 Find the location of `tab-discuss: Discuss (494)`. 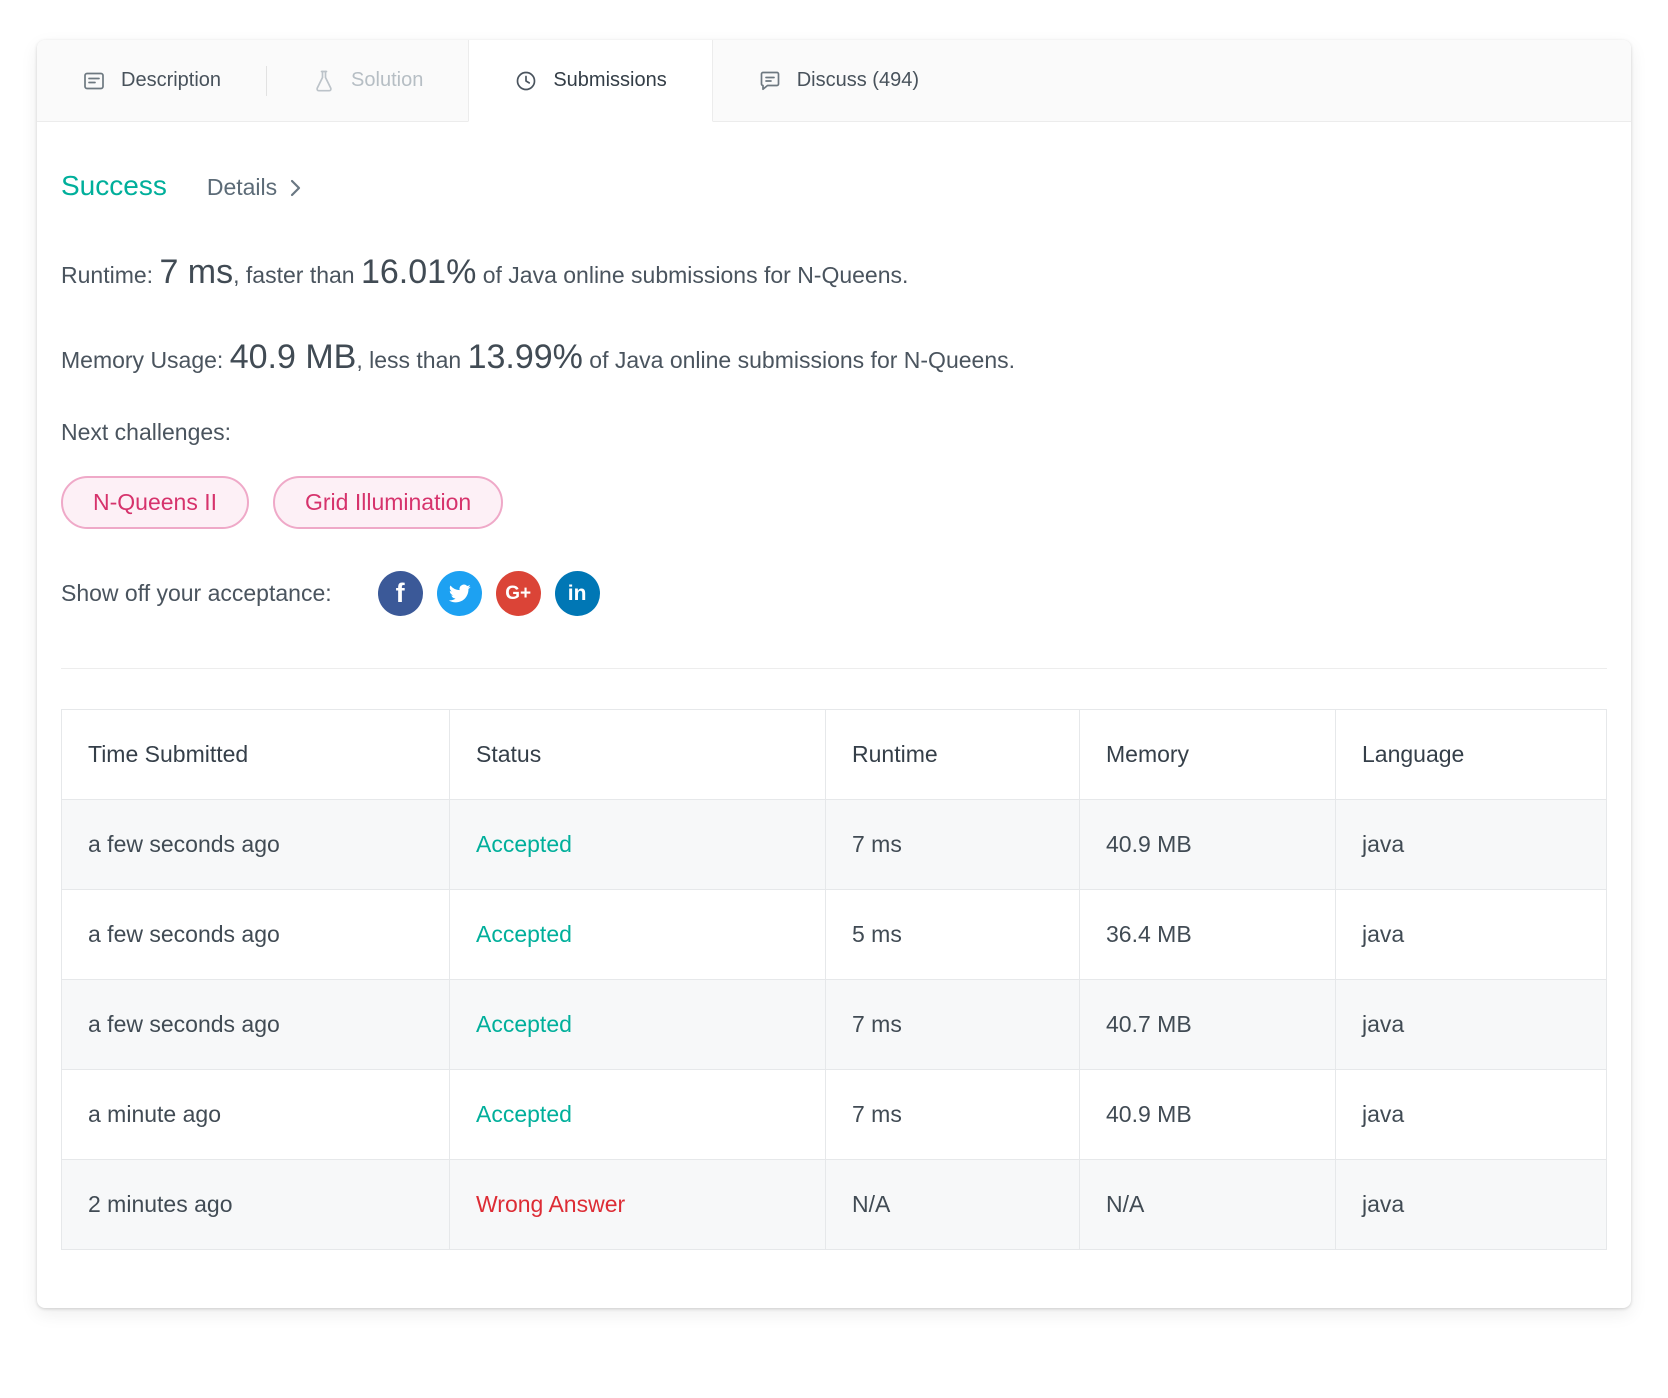

tab-discuss: Discuss (494) is located at coordinates (838, 81).